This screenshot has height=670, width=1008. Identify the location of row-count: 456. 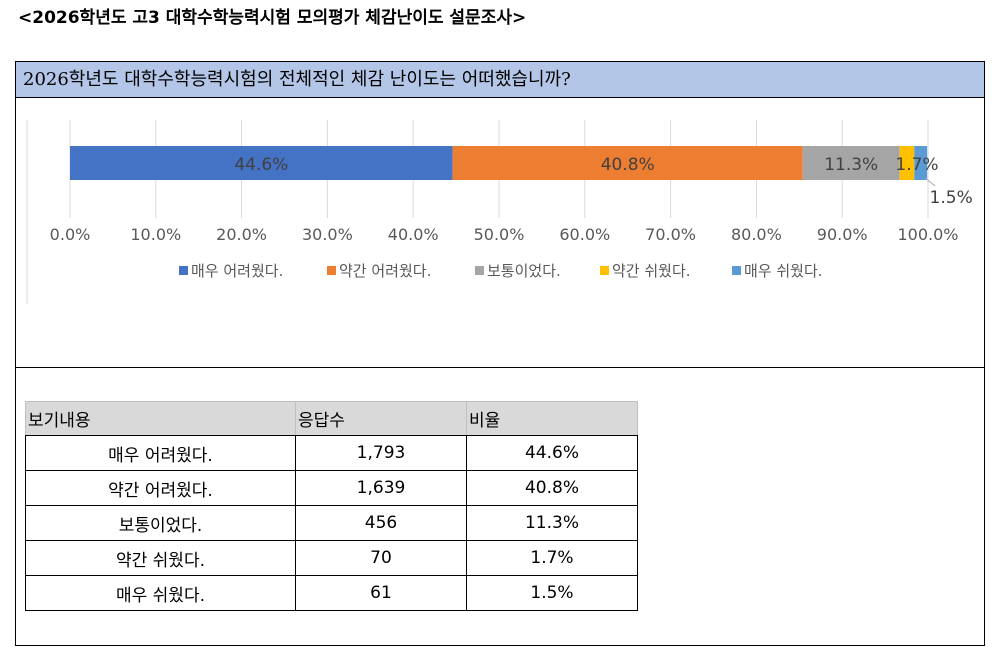
(381, 523).